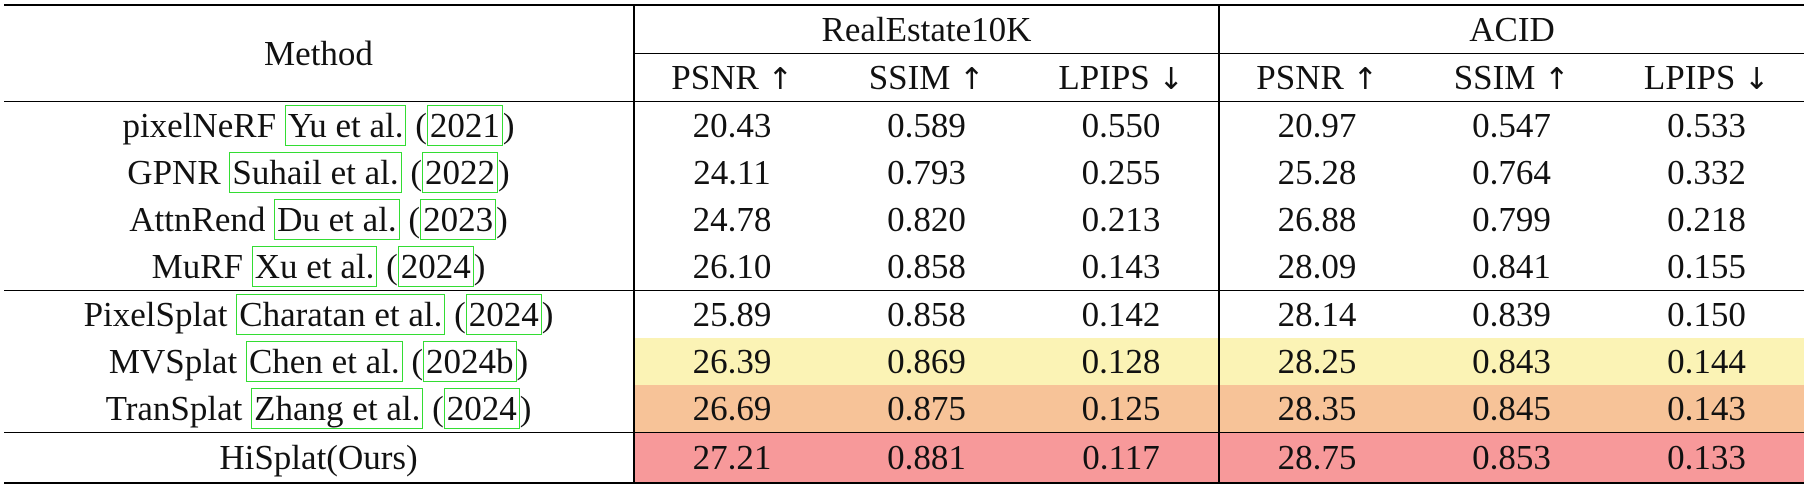 The width and height of the screenshot is (1810, 493). Describe the element at coordinates (1316, 267) in the screenshot. I see `value-cell: 28.09` at that location.